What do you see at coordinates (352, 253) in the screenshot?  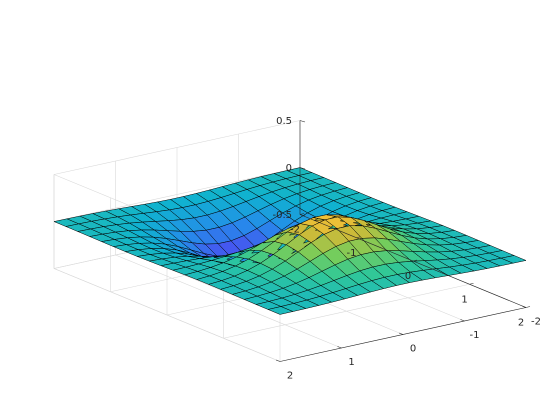 I see `x-tick-label: -1` at bounding box center [352, 253].